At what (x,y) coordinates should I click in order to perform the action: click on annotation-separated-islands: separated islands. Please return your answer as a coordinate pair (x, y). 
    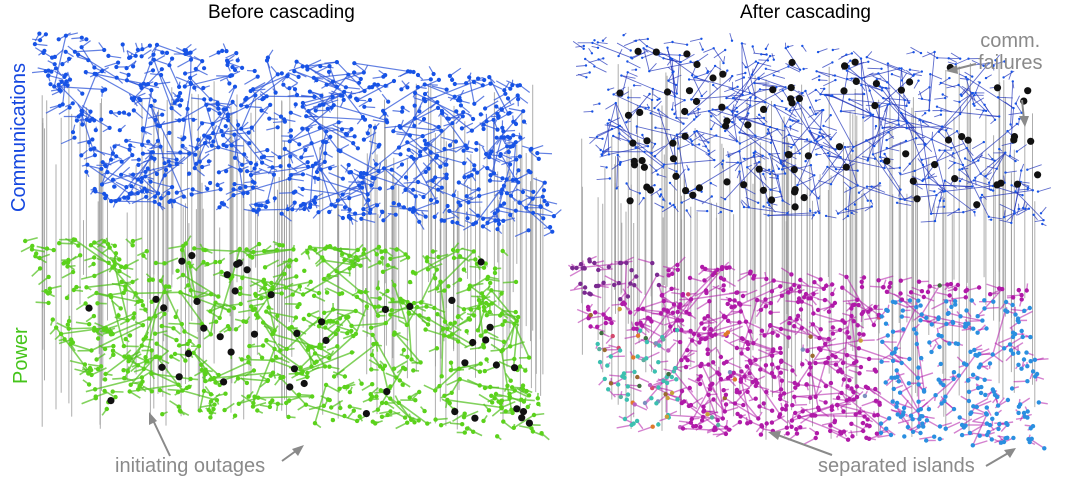
    Looking at the image, I should click on (896, 466).